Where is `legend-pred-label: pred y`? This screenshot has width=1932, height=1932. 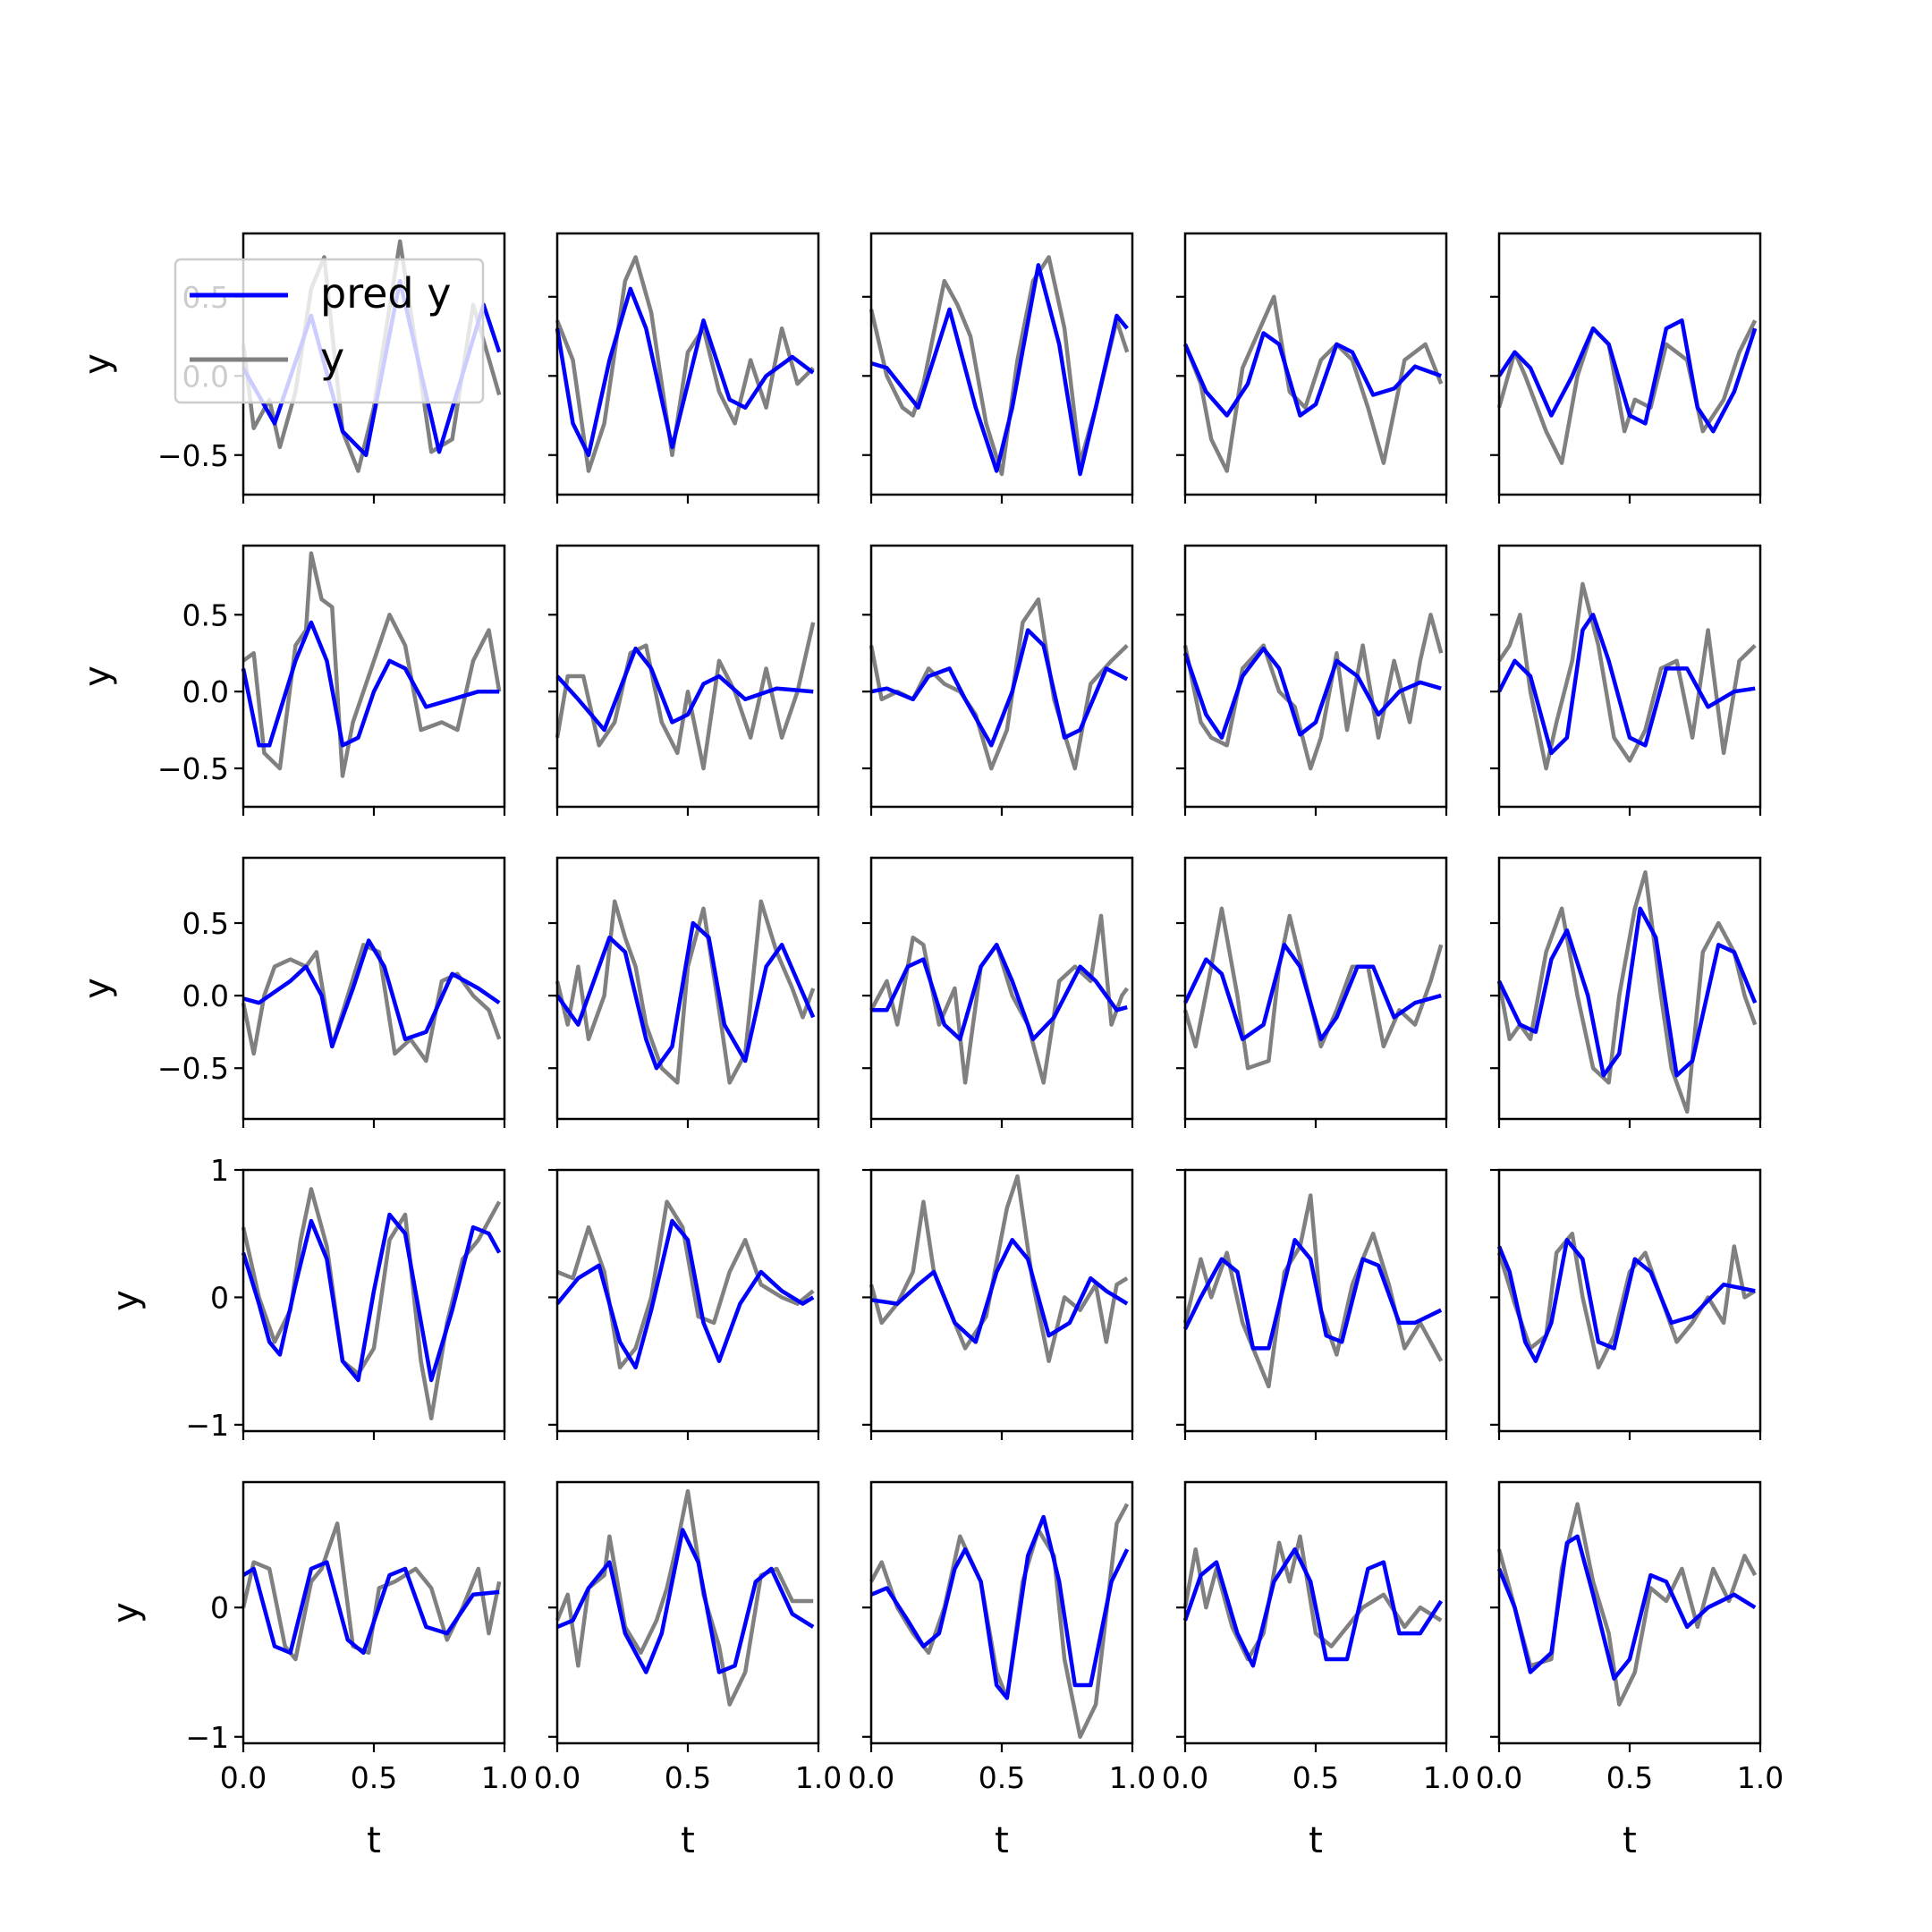 legend-pred-label: pred y is located at coordinates (385, 293).